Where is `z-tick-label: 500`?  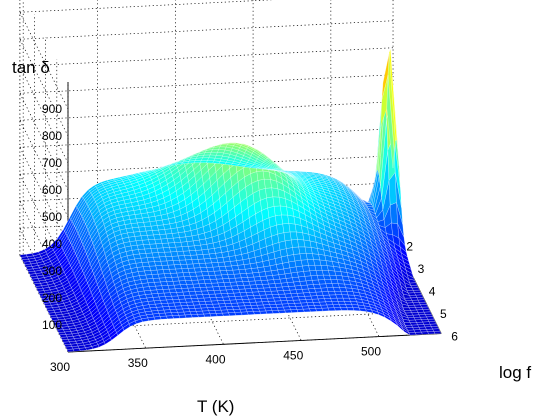
z-tick-label: 500 is located at coordinates (52, 217).